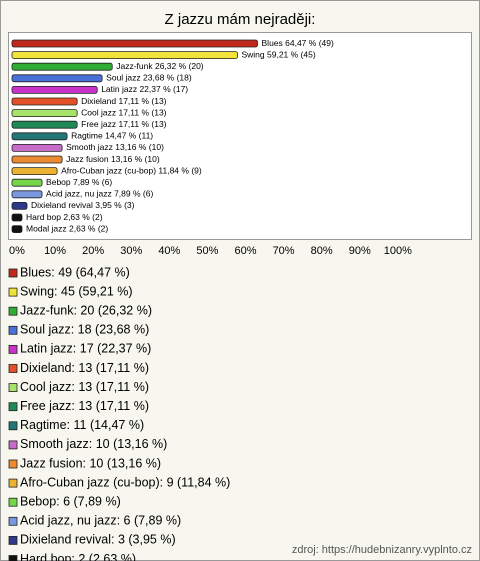 The width and height of the screenshot is (480, 561). I want to click on value-label: Cool jazz 17,11 % (13), so click(124, 112).